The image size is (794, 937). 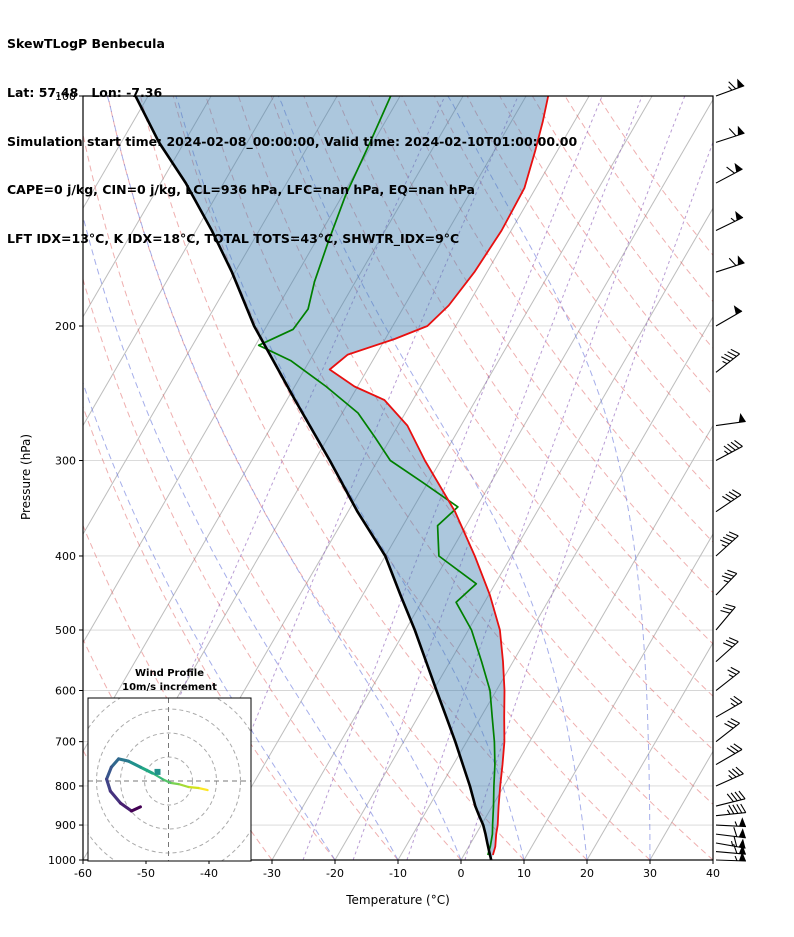 What do you see at coordinates (62, 860) in the screenshot?
I see `pressure-tick-label: 1000` at bounding box center [62, 860].